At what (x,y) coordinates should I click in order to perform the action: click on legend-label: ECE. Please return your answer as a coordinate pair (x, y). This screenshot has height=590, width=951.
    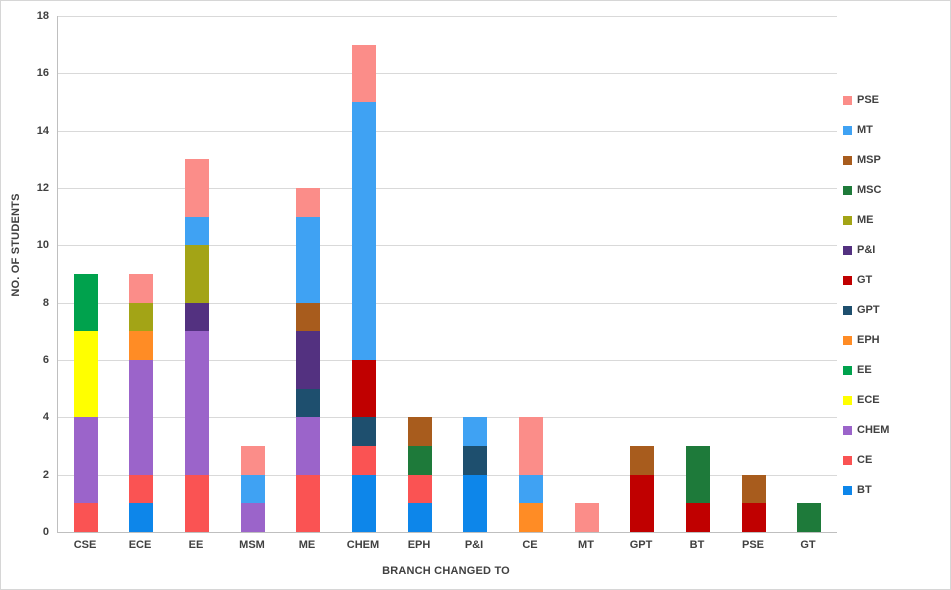
    Looking at the image, I should click on (868, 400).